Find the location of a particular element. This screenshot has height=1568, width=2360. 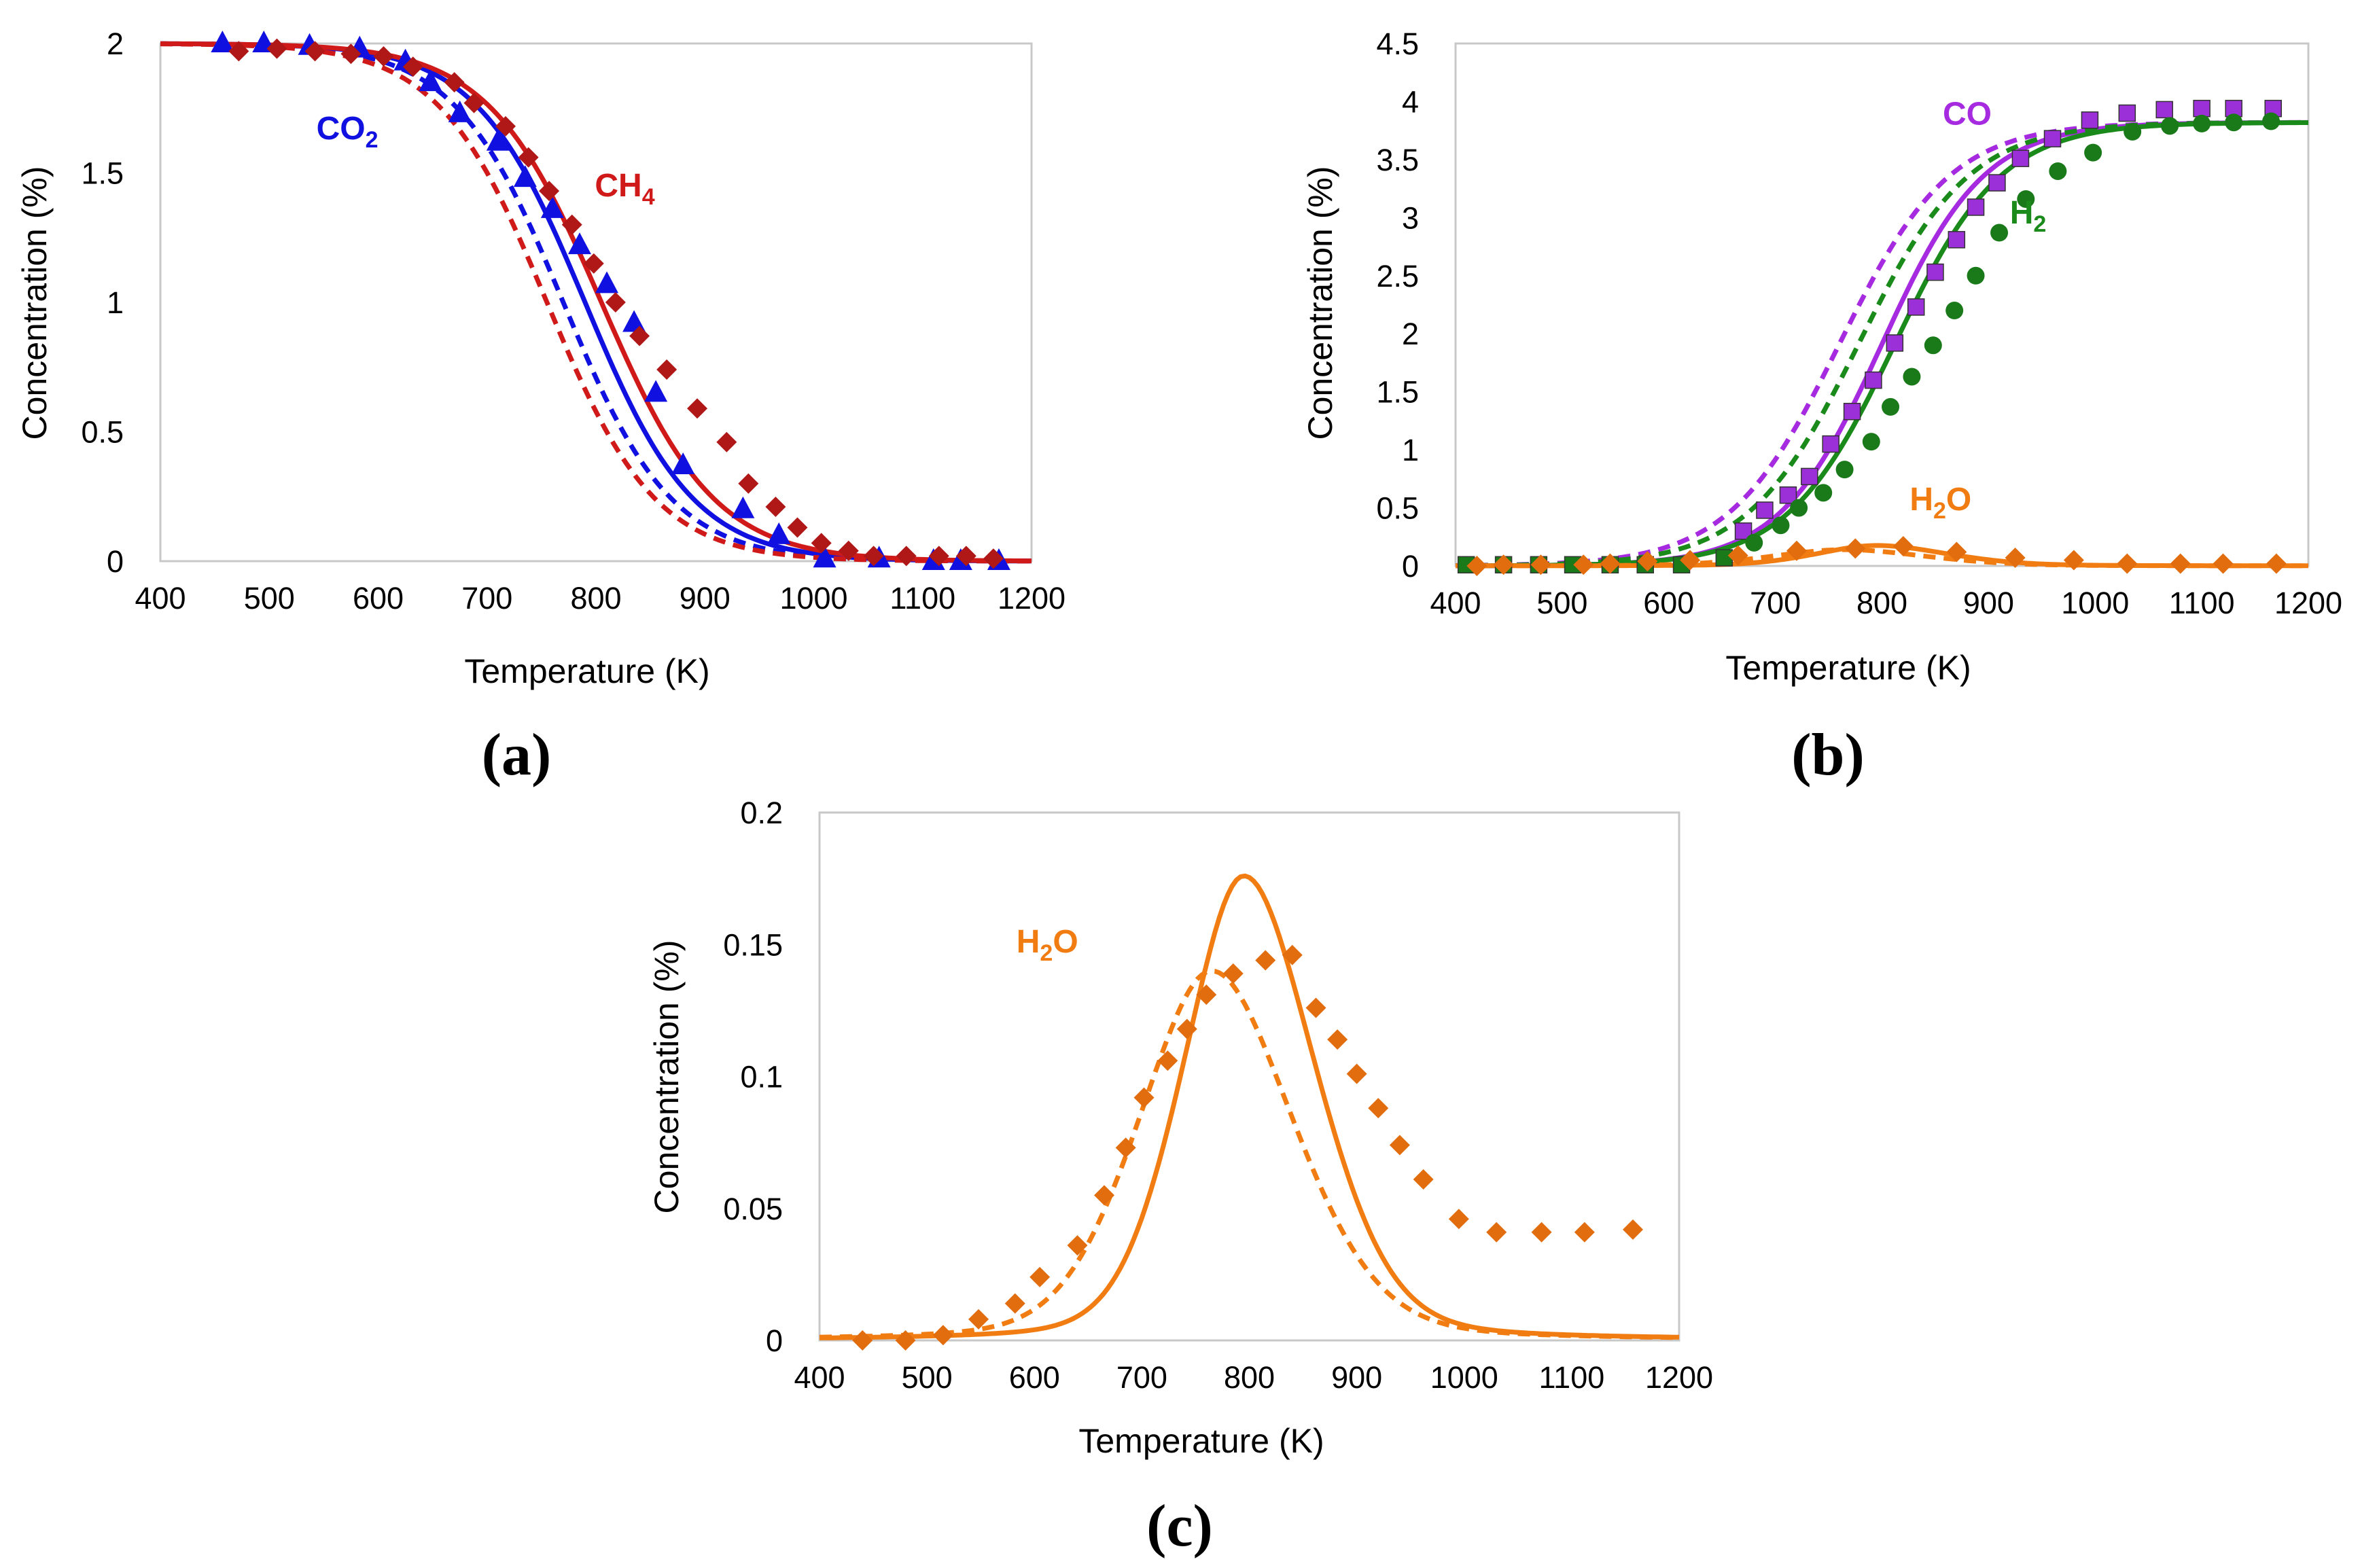

panel-a-x-tick-label: 800 is located at coordinates (595, 598).